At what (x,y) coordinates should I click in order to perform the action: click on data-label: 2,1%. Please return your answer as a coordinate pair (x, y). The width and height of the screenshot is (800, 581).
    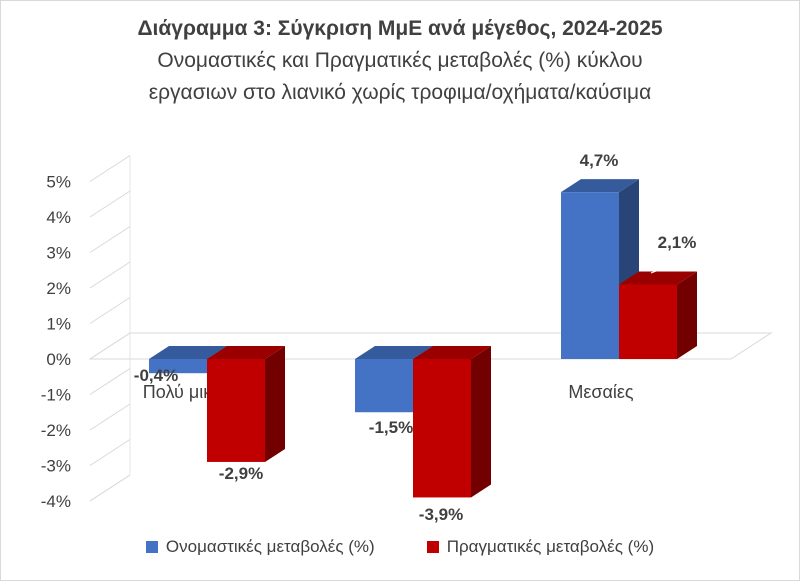
    Looking at the image, I should click on (677, 242).